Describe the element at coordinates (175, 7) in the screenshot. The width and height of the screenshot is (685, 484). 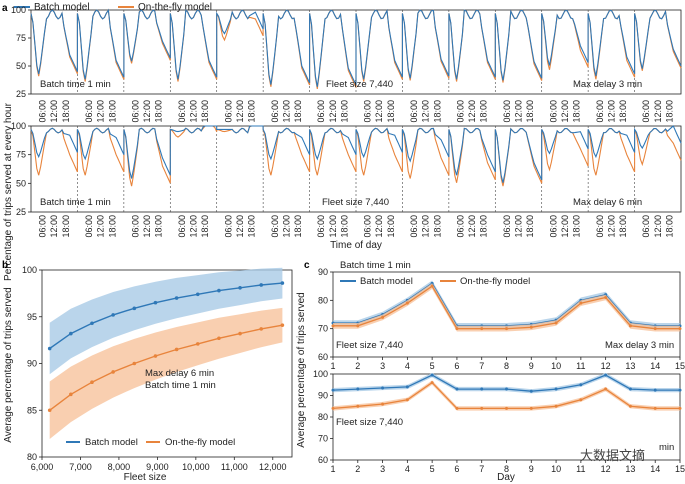
I see `legend-onthefly-label: On-the-fly model` at that location.